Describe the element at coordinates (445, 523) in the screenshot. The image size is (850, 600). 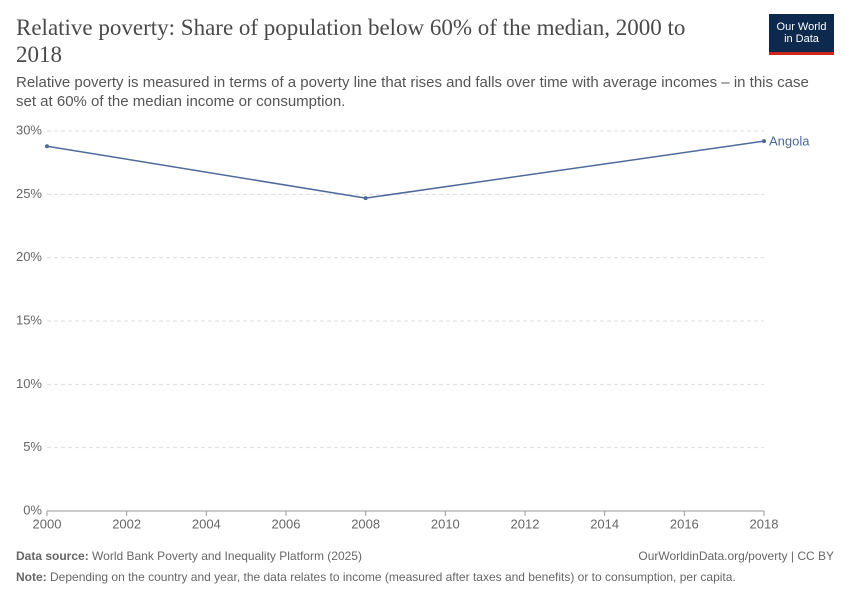
I see `x-tick-label: 2010` at that location.